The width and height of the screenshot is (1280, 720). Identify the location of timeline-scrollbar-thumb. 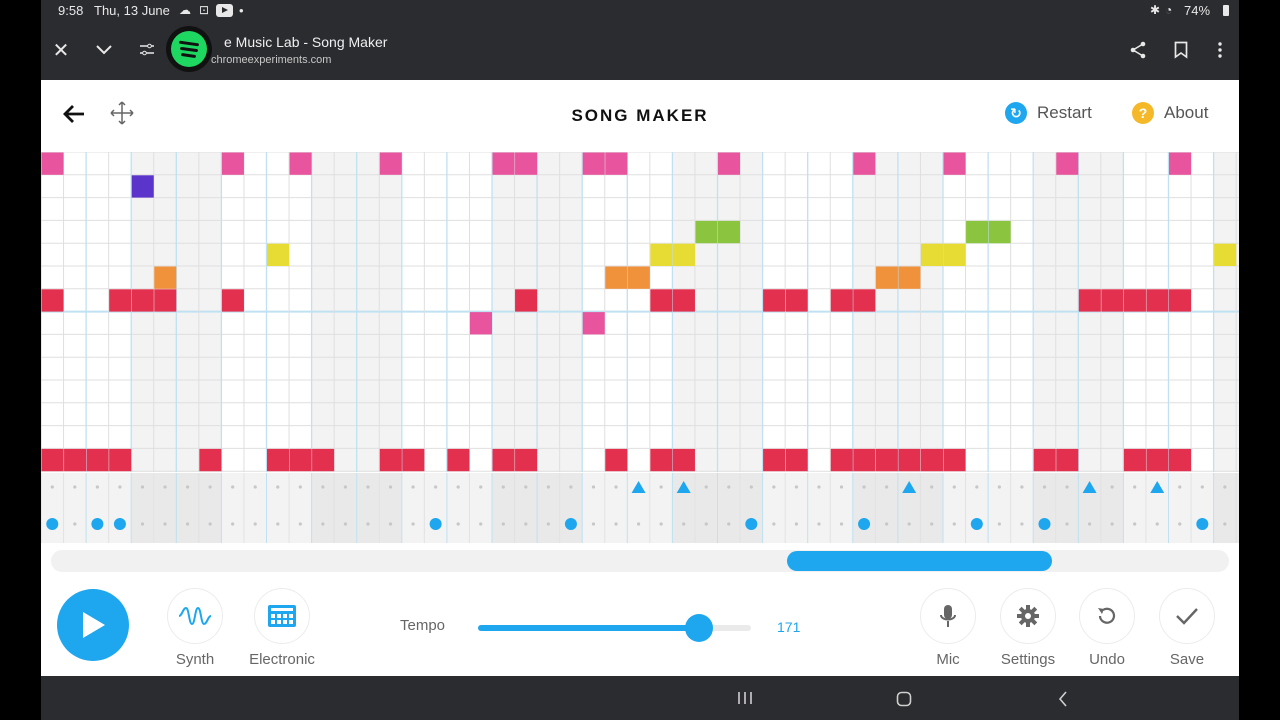
(920, 561).